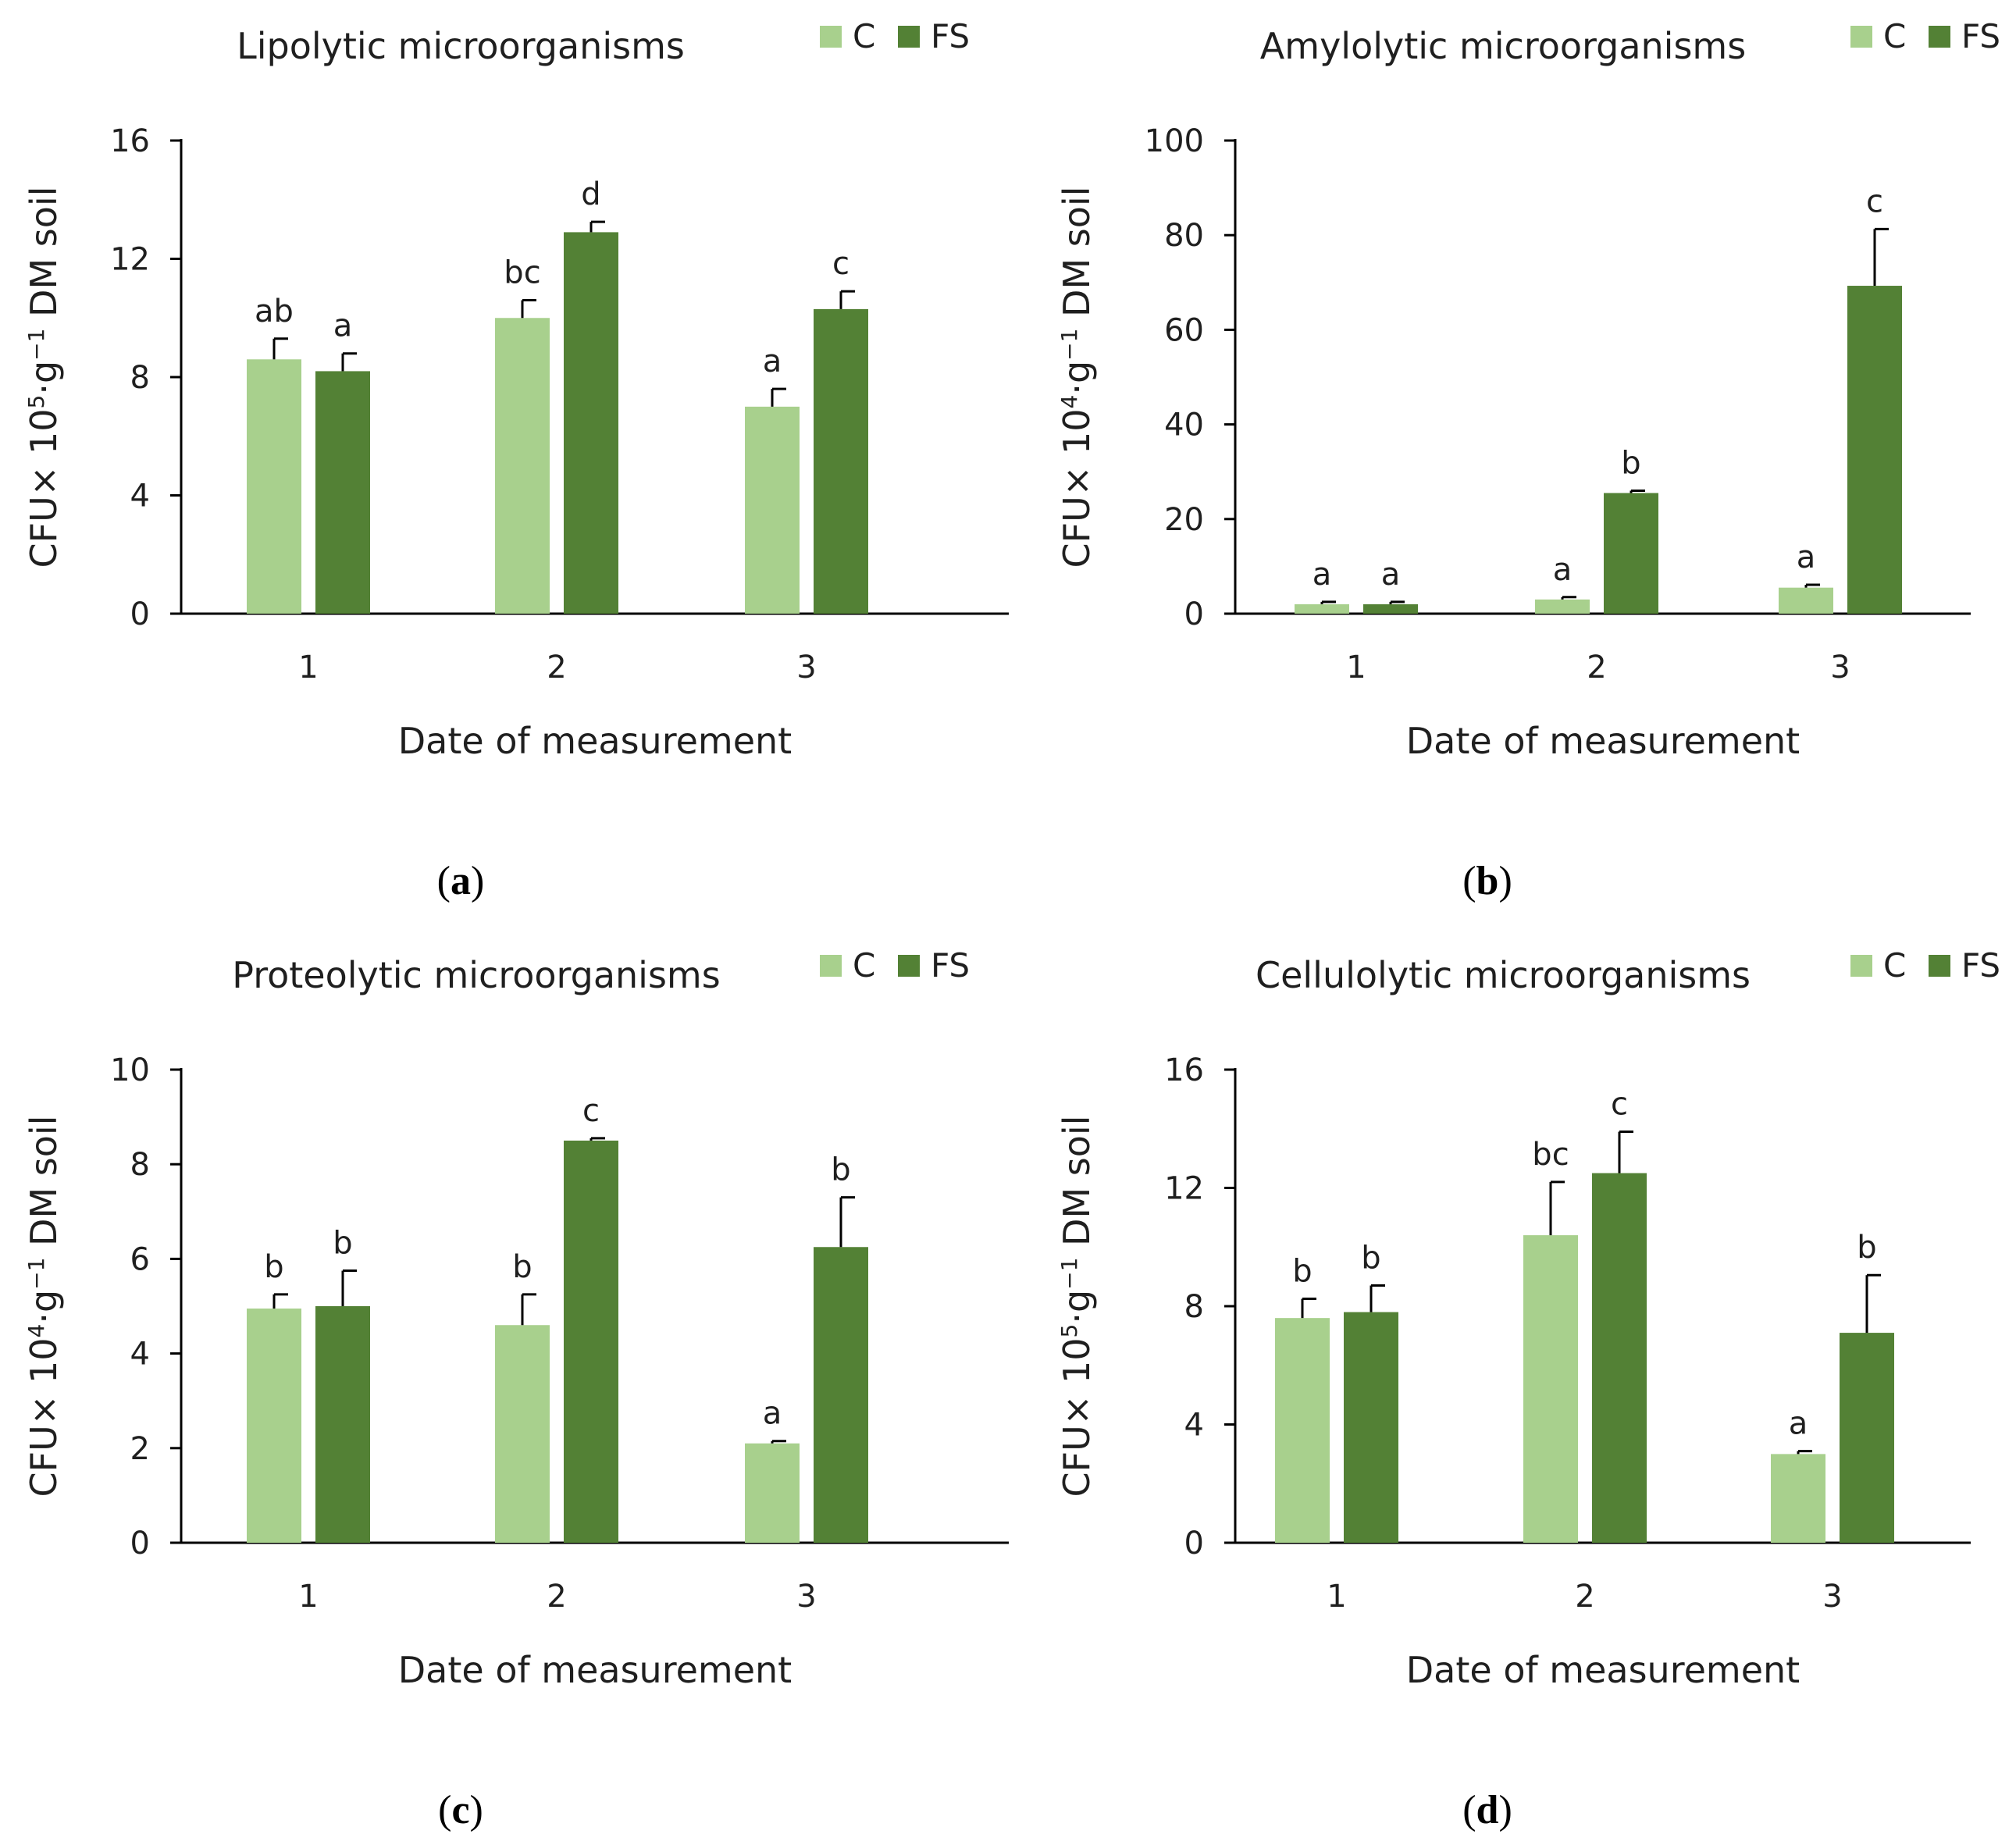  What do you see at coordinates (274, 311) in the screenshot?
I see `significance-letter: ab` at bounding box center [274, 311].